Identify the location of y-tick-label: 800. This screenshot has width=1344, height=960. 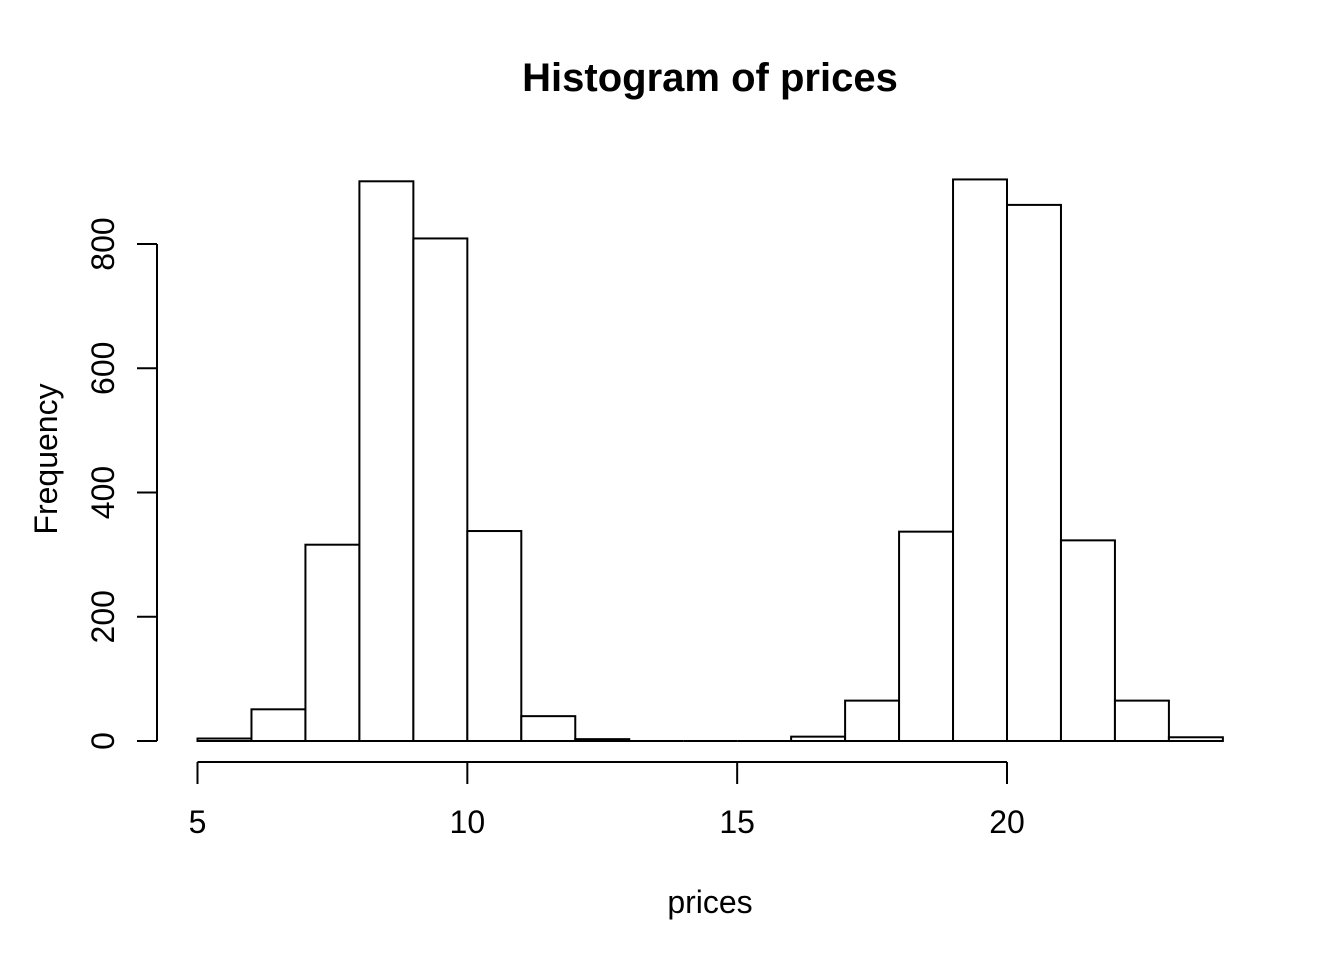
(103, 243).